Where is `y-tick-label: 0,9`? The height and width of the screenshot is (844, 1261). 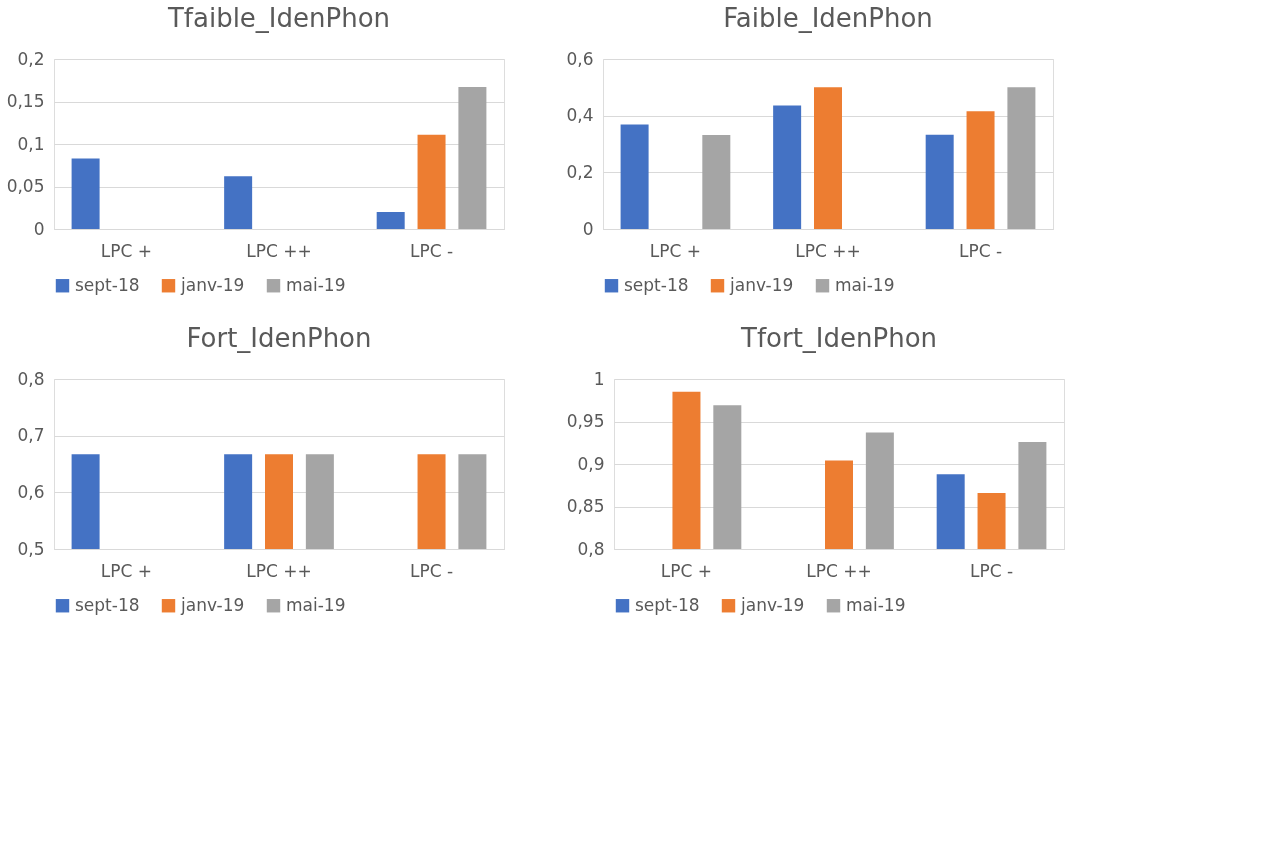 y-tick-label: 0,9 is located at coordinates (591, 463).